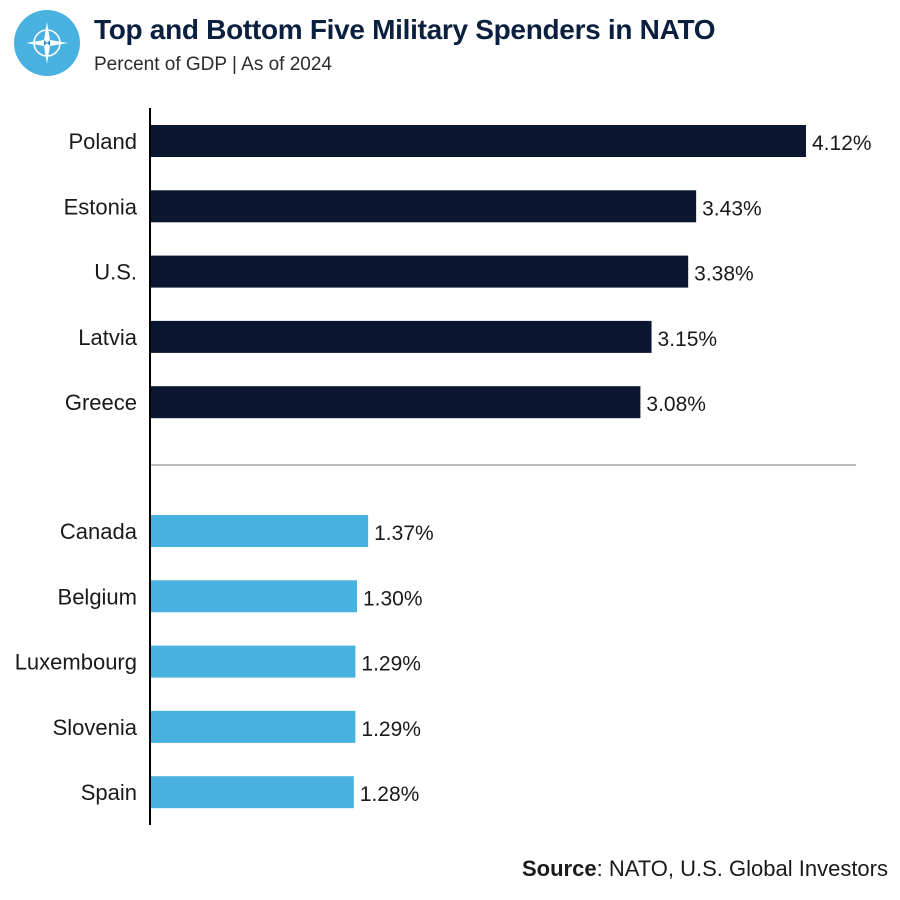 Image resolution: width=900 pixels, height=900 pixels. I want to click on value-label-latvia: 3.15%, so click(688, 339).